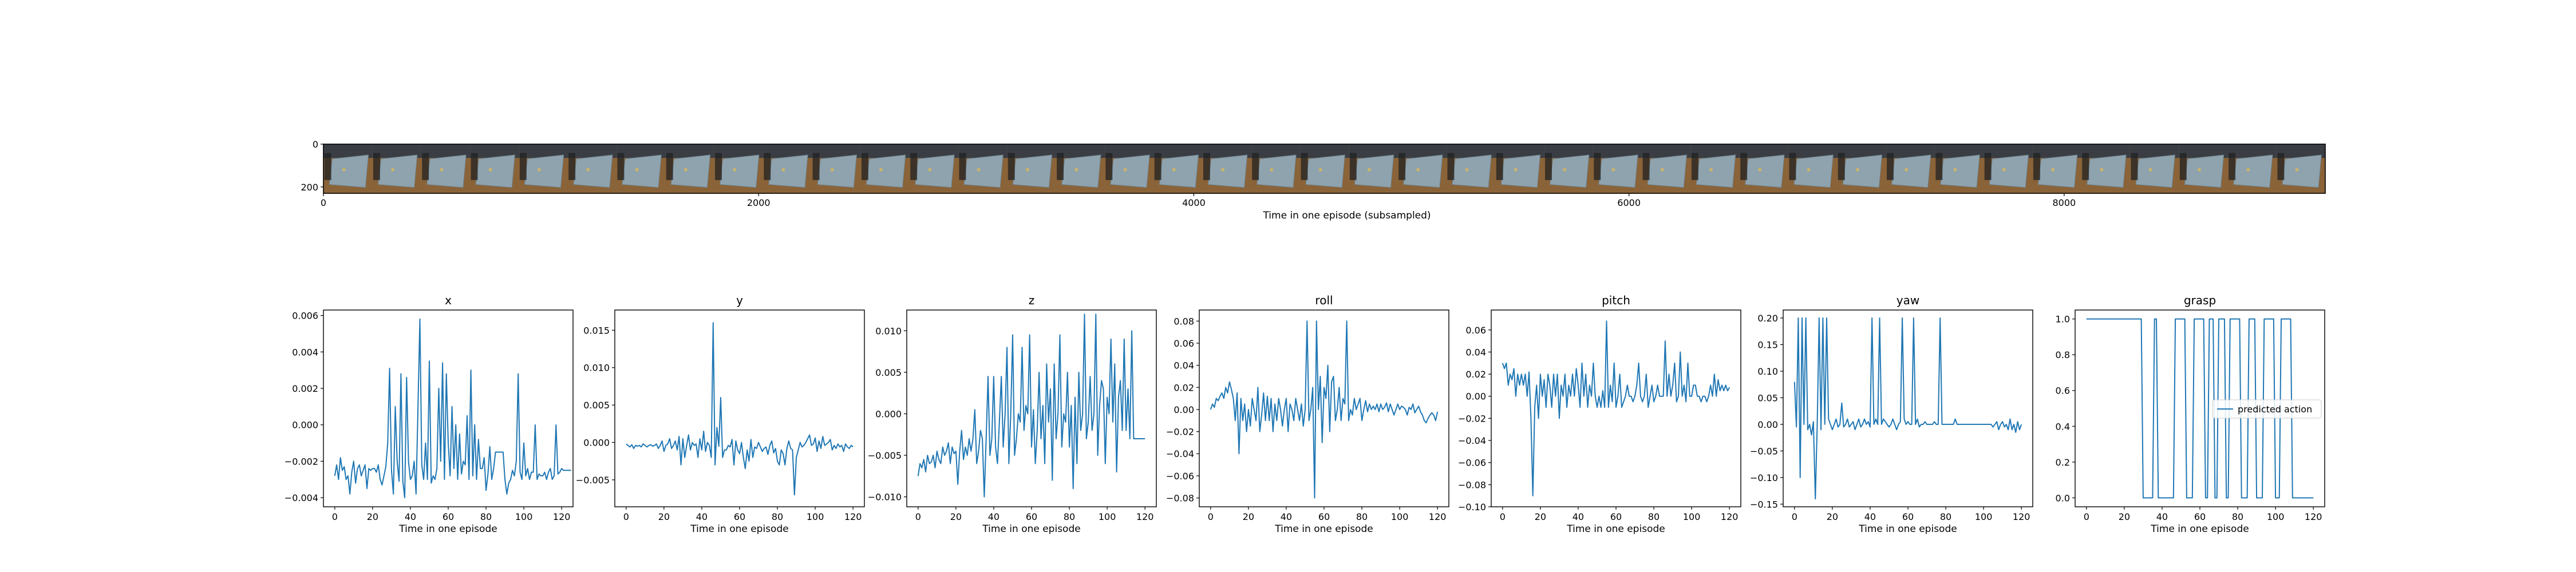 The width and height of the screenshot is (2576, 572). Describe the element at coordinates (1767, 318) in the screenshot. I see `ytick-label: 0.20` at that location.